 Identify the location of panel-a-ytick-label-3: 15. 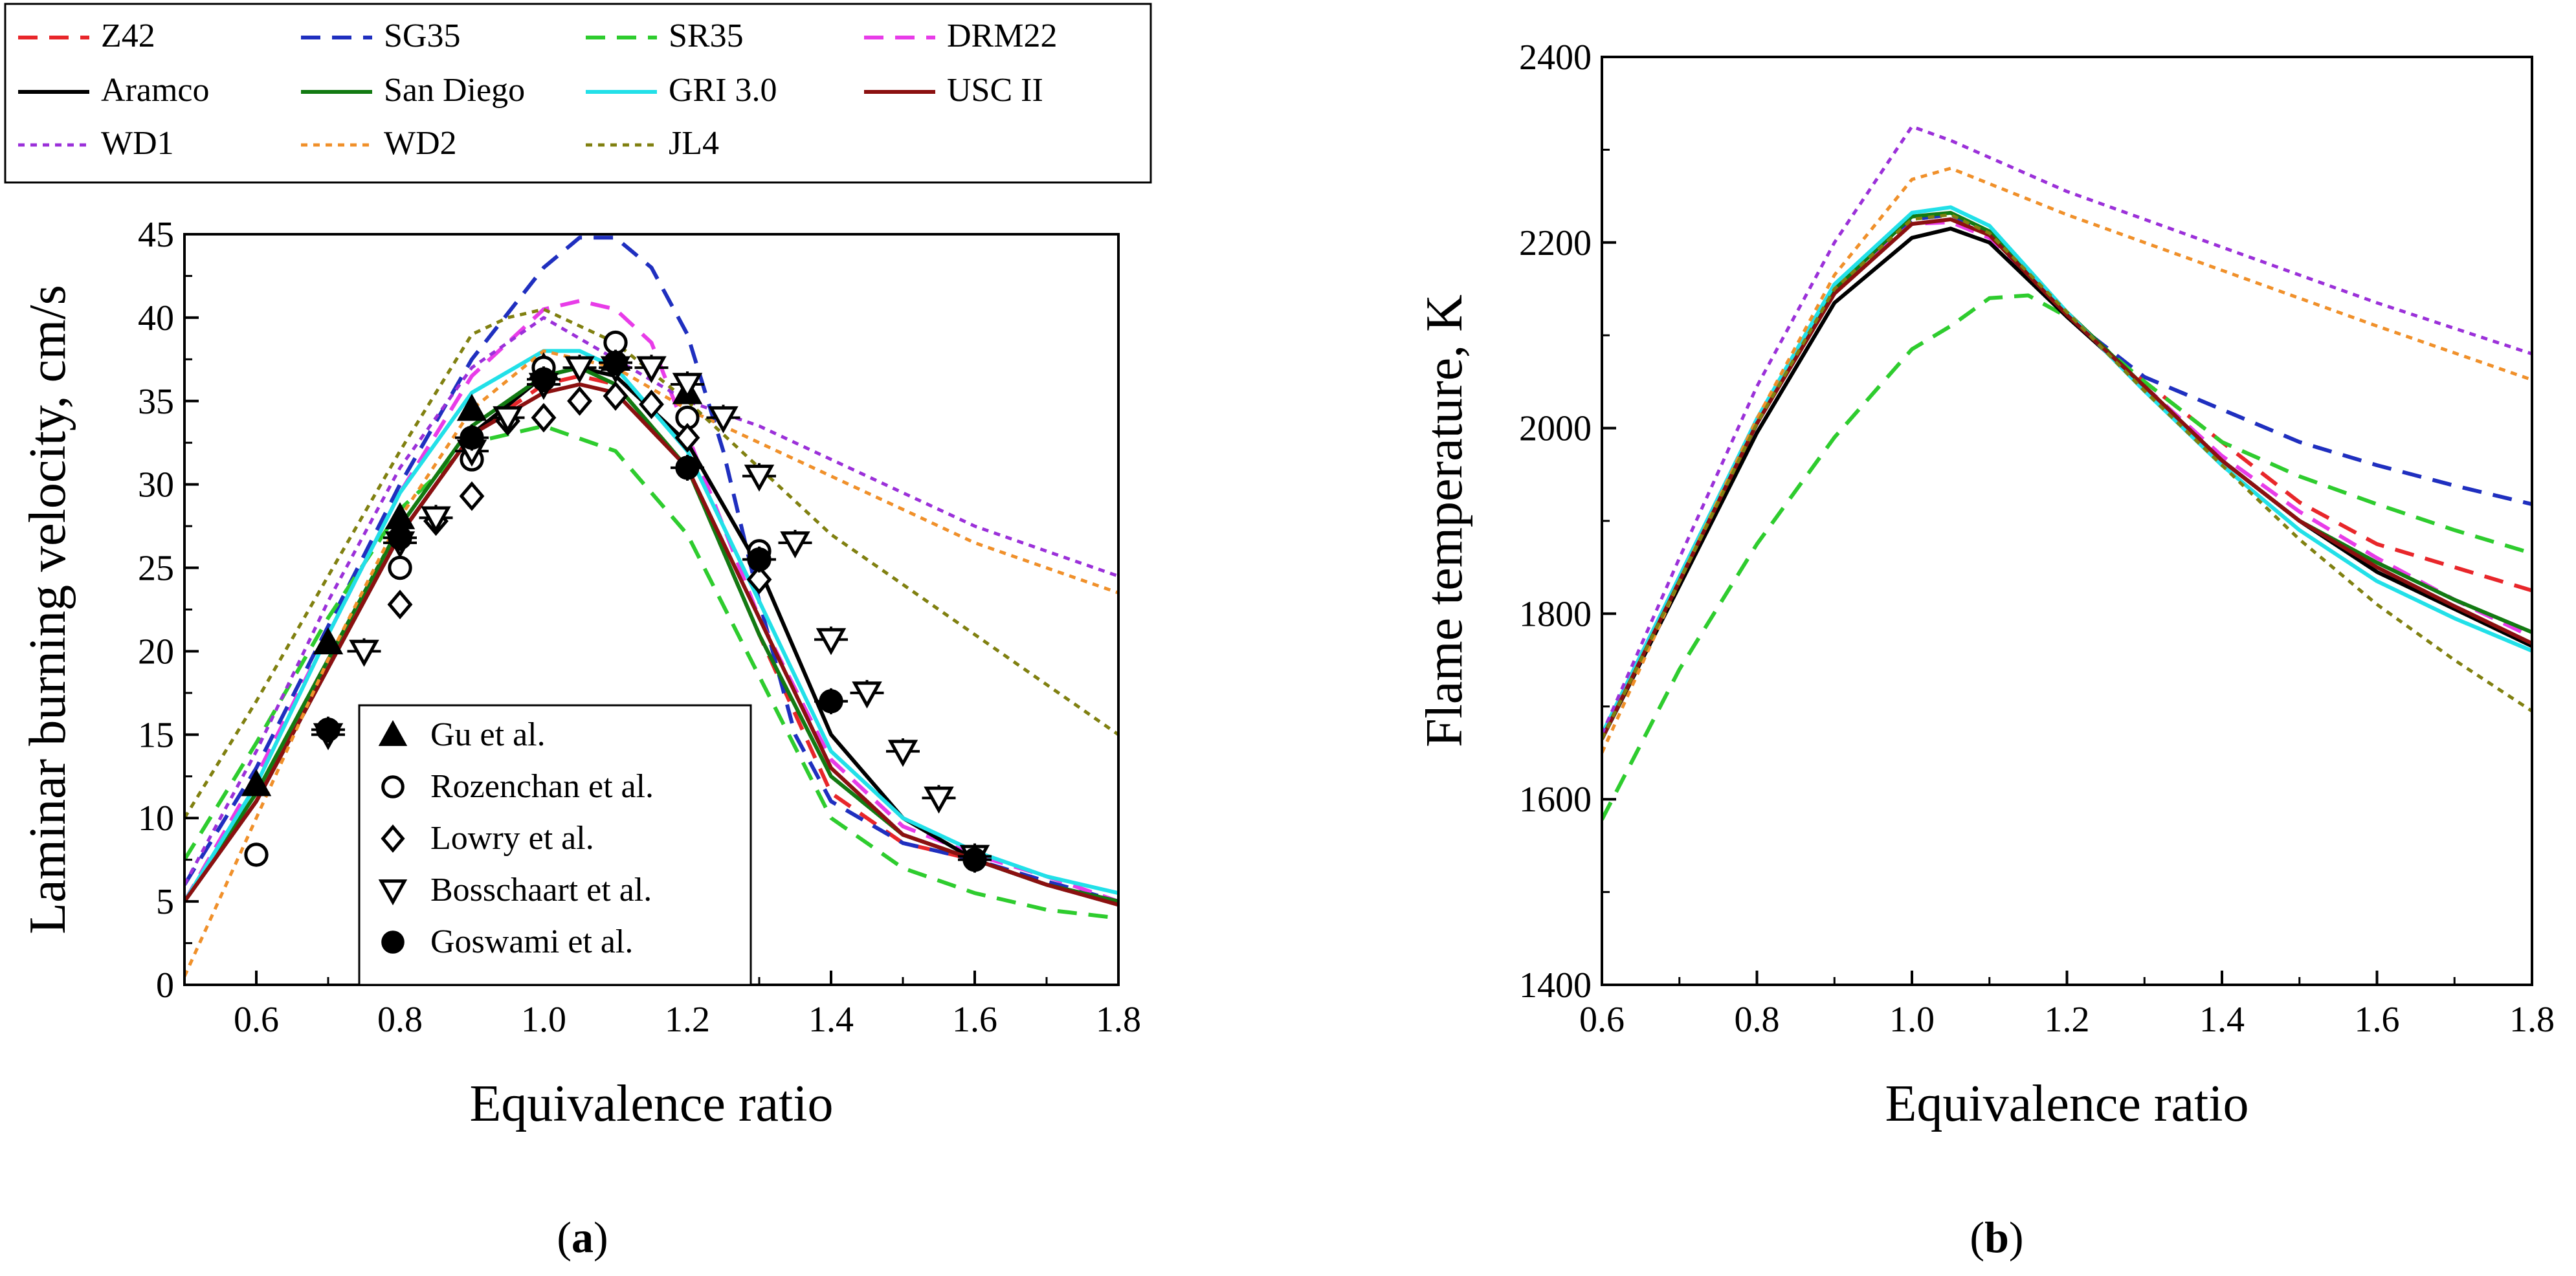
(156, 735).